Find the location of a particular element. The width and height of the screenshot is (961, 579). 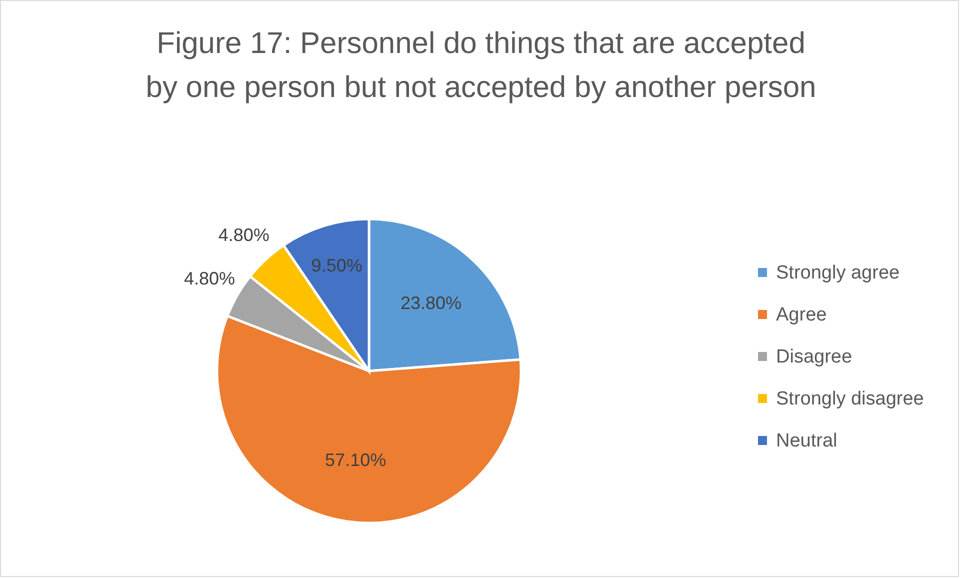

legend-label: Neutral is located at coordinates (807, 441).